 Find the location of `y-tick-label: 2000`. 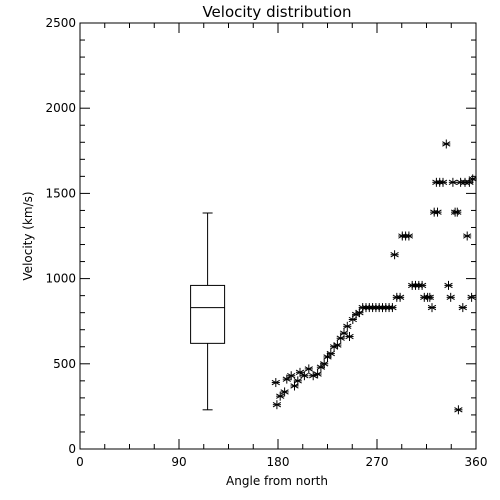

y-tick-label: 2000 is located at coordinates (60, 108).